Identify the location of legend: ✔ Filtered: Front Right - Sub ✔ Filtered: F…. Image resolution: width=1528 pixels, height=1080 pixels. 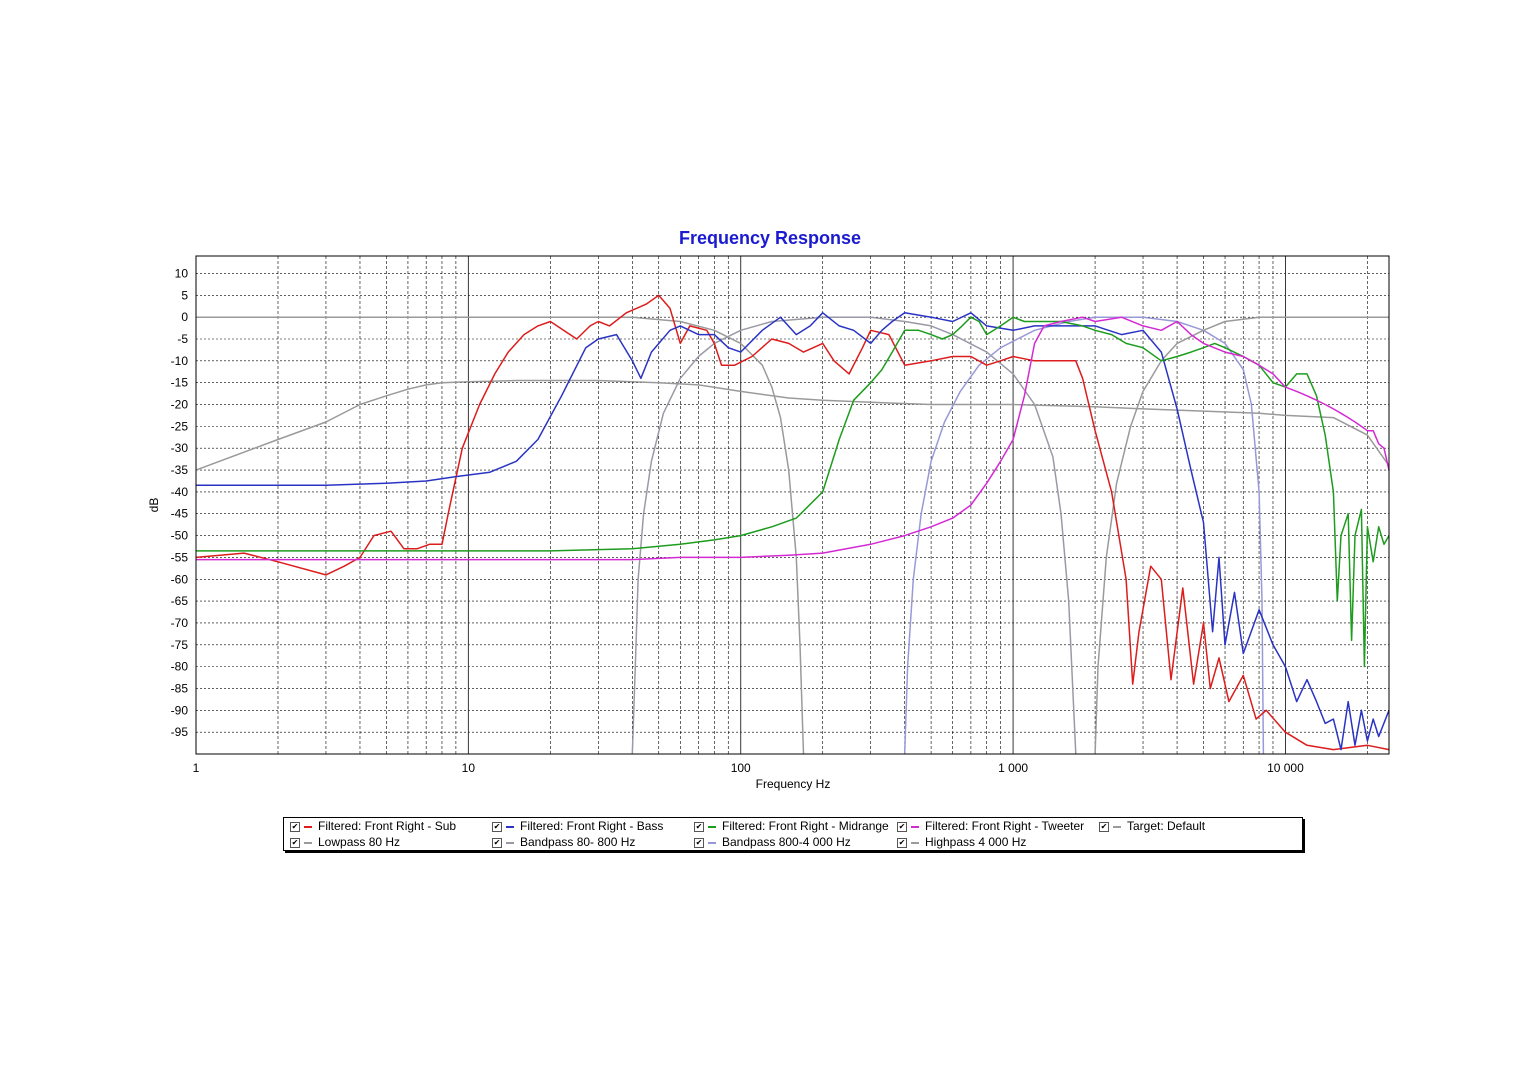
(793, 834).